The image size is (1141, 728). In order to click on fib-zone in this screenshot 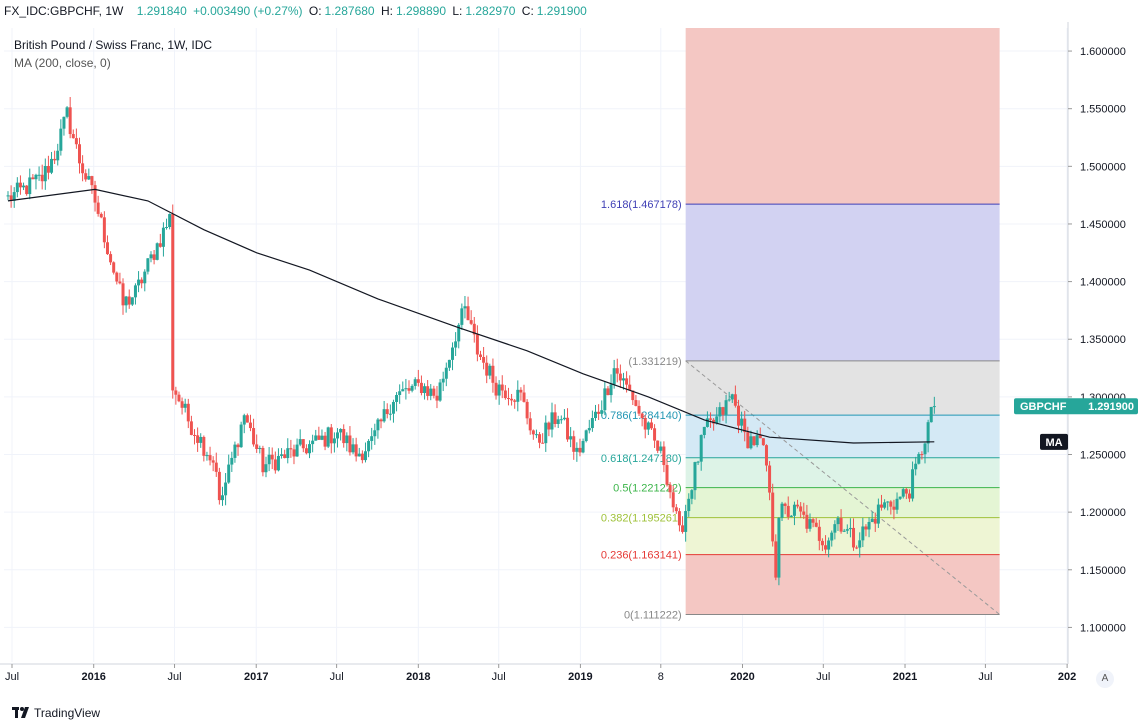, I will do `click(842, 282)`.